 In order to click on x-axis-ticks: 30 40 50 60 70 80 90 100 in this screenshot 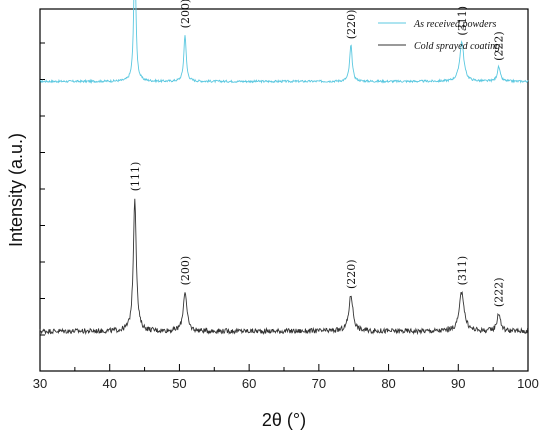, I will do `click(286, 377)`.